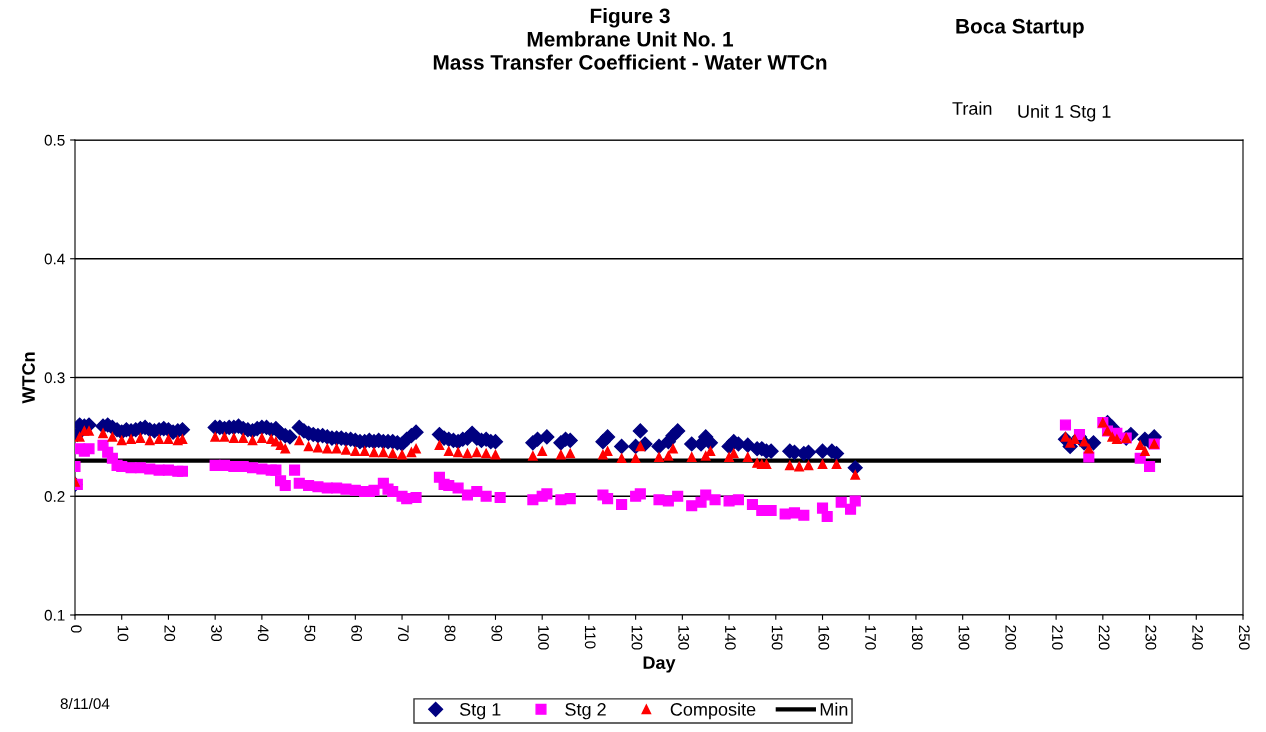 Image resolution: width=1266 pixels, height=732 pixels. Describe the element at coordinates (659, 664) in the screenshot. I see `x-axis-title: Day` at that location.